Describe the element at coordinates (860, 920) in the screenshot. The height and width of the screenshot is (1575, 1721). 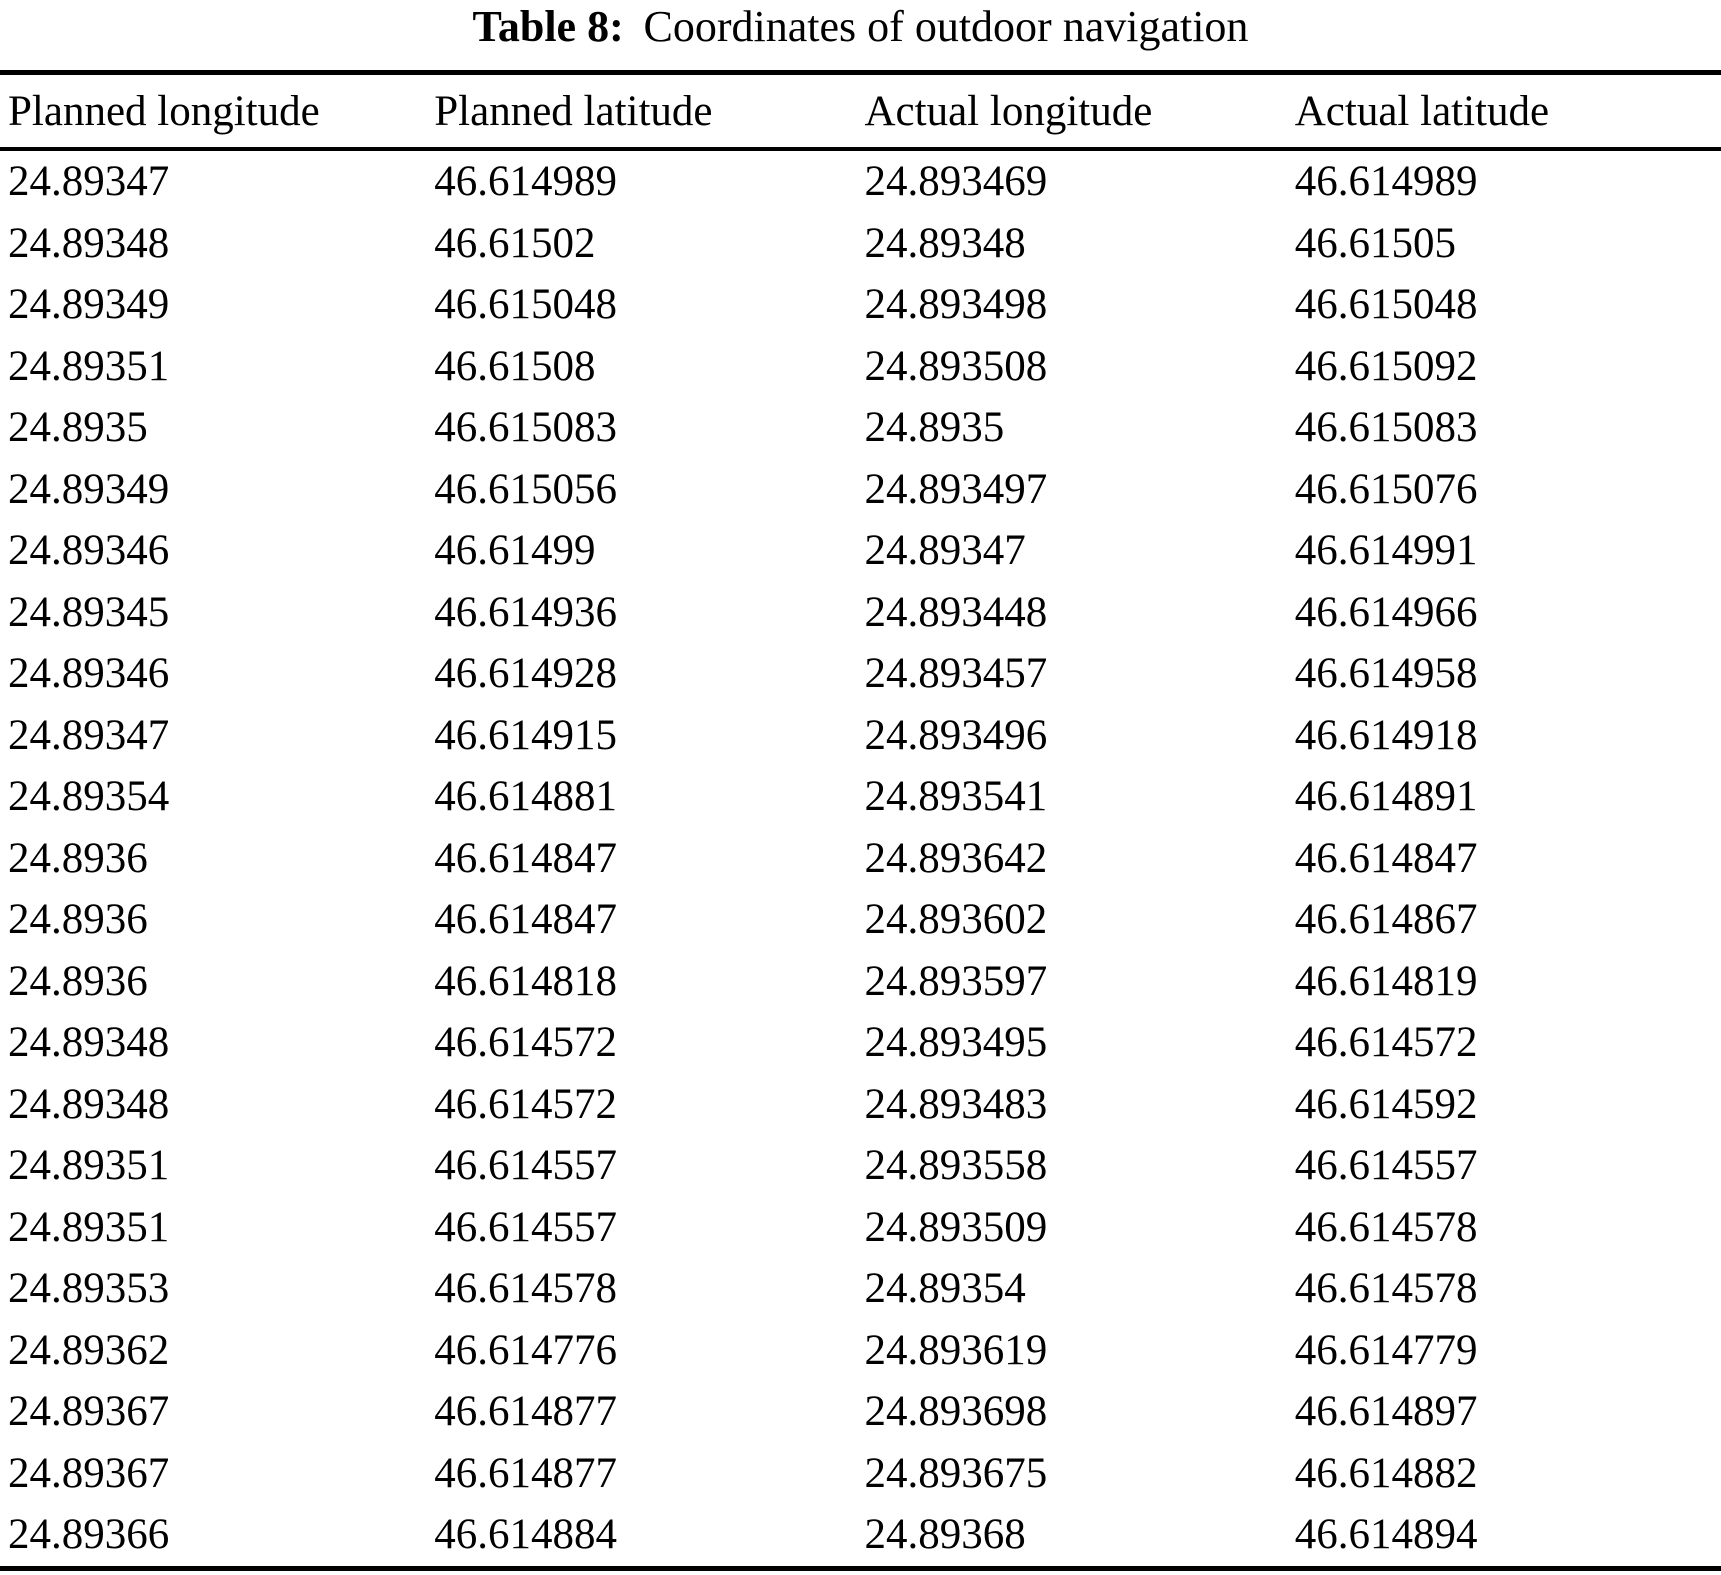
I see `table-row: 24.8936 46.614847 24.893602 46.614867` at that location.